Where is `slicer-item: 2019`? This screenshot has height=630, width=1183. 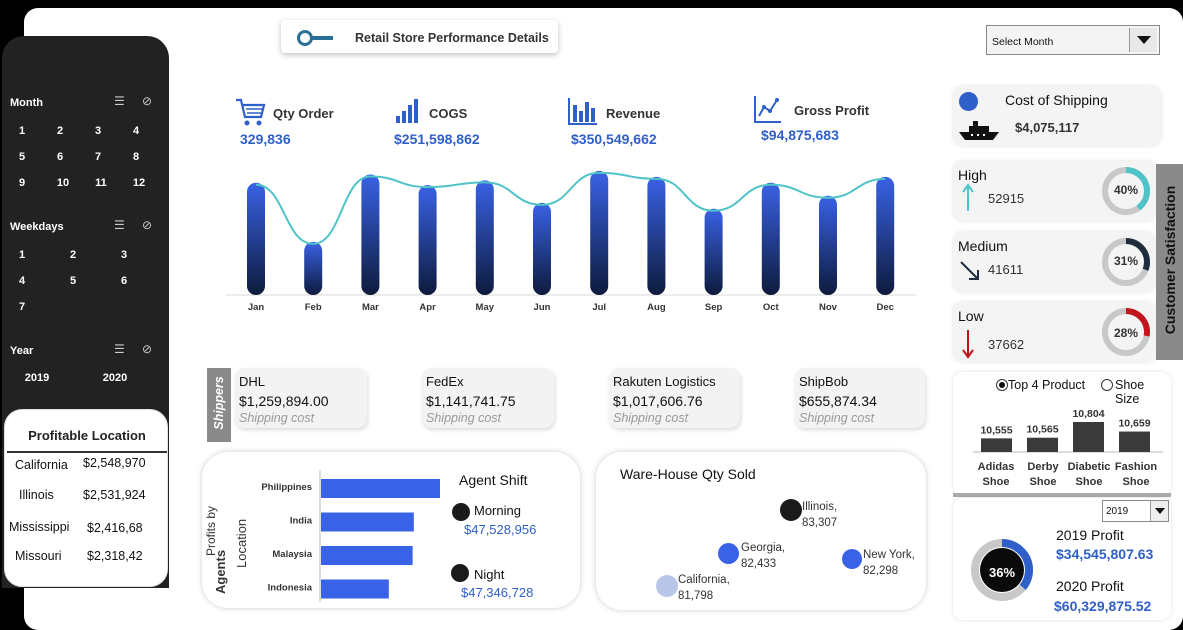 slicer-item: 2019 is located at coordinates (37, 378).